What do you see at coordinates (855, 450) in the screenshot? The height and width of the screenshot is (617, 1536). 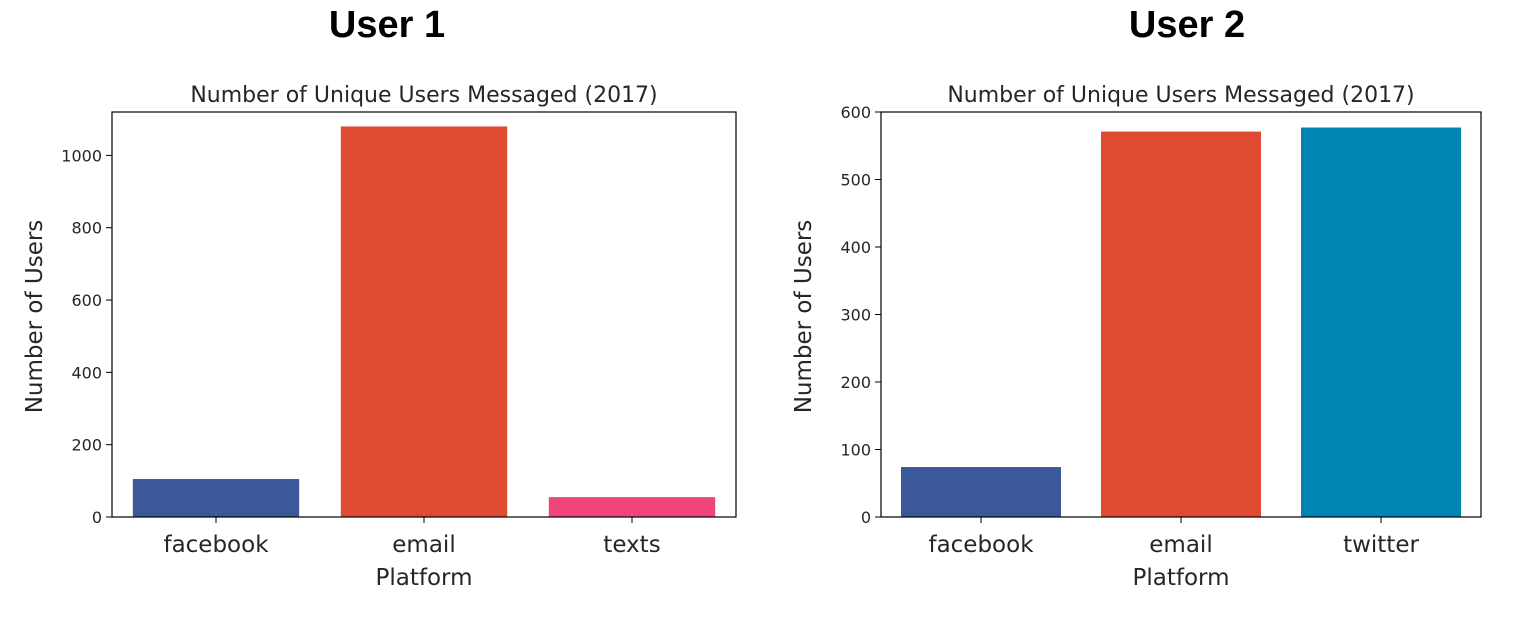 I see `y-tick-label: 100` at bounding box center [855, 450].